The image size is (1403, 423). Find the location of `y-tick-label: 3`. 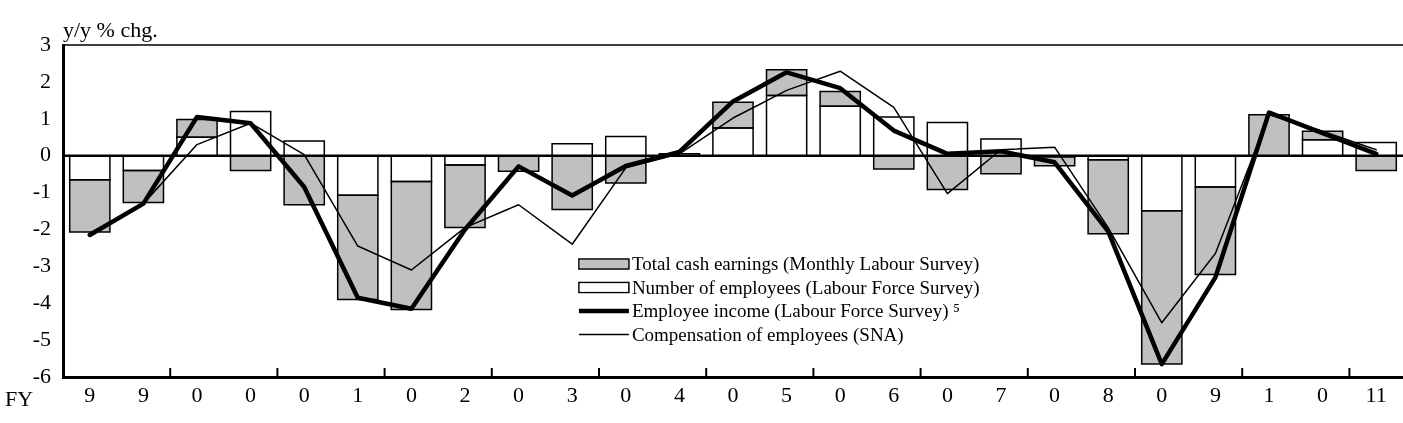

y-tick-label: 3 is located at coordinates (45, 43).